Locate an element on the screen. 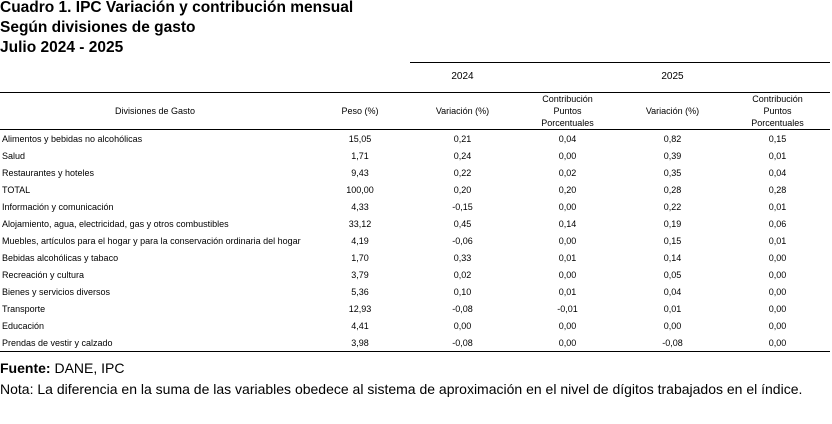 This screenshot has width=832, height=424. cell-value: 0,21 is located at coordinates (462, 138).